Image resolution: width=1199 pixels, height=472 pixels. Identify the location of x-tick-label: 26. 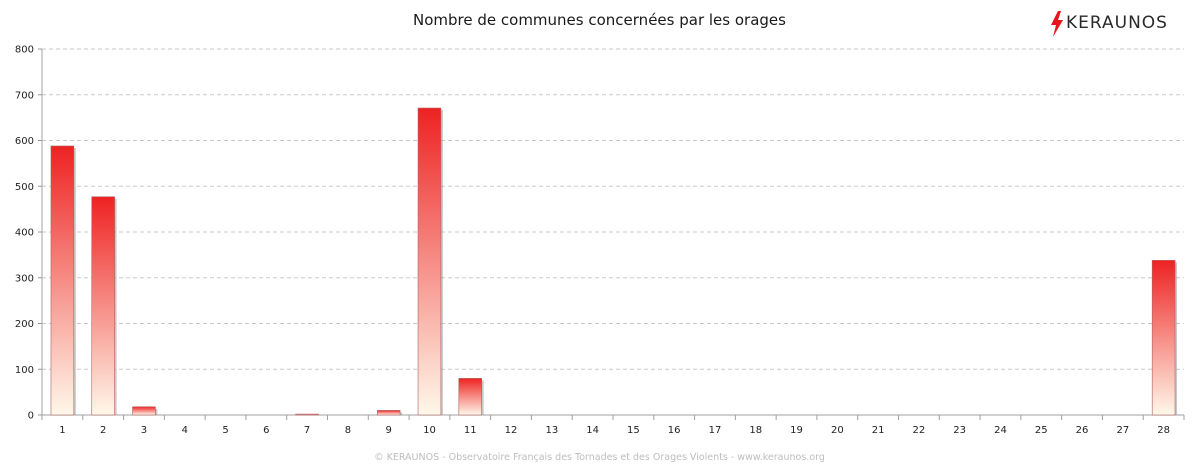
(1082, 430).